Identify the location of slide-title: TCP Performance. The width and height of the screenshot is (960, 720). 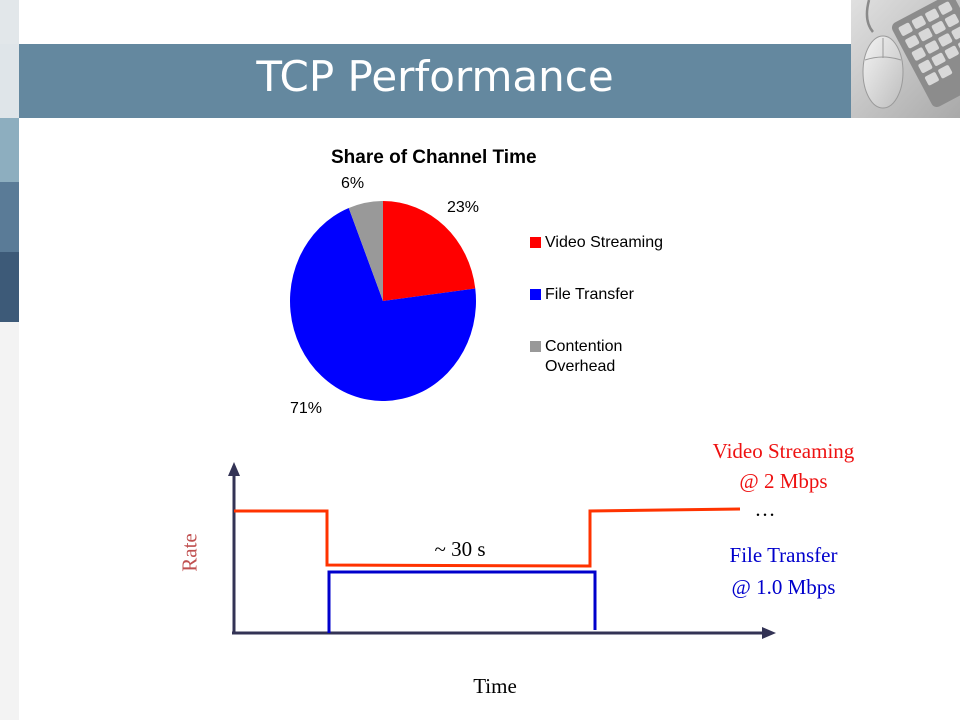
(435, 76).